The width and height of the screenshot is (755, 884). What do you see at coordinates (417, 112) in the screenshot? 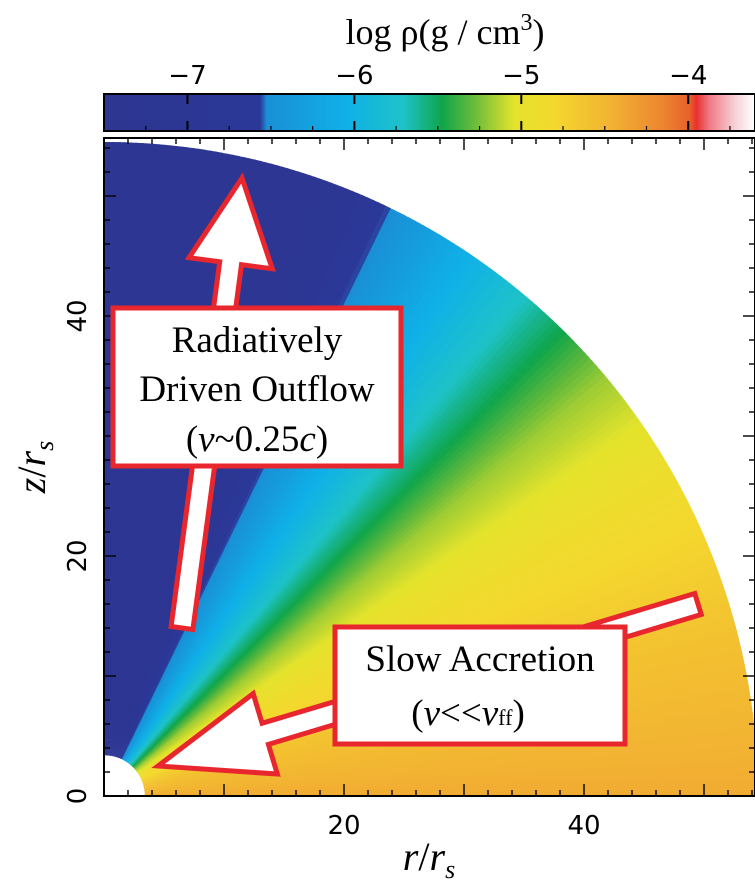
I see `colorbar-ticks` at bounding box center [417, 112].